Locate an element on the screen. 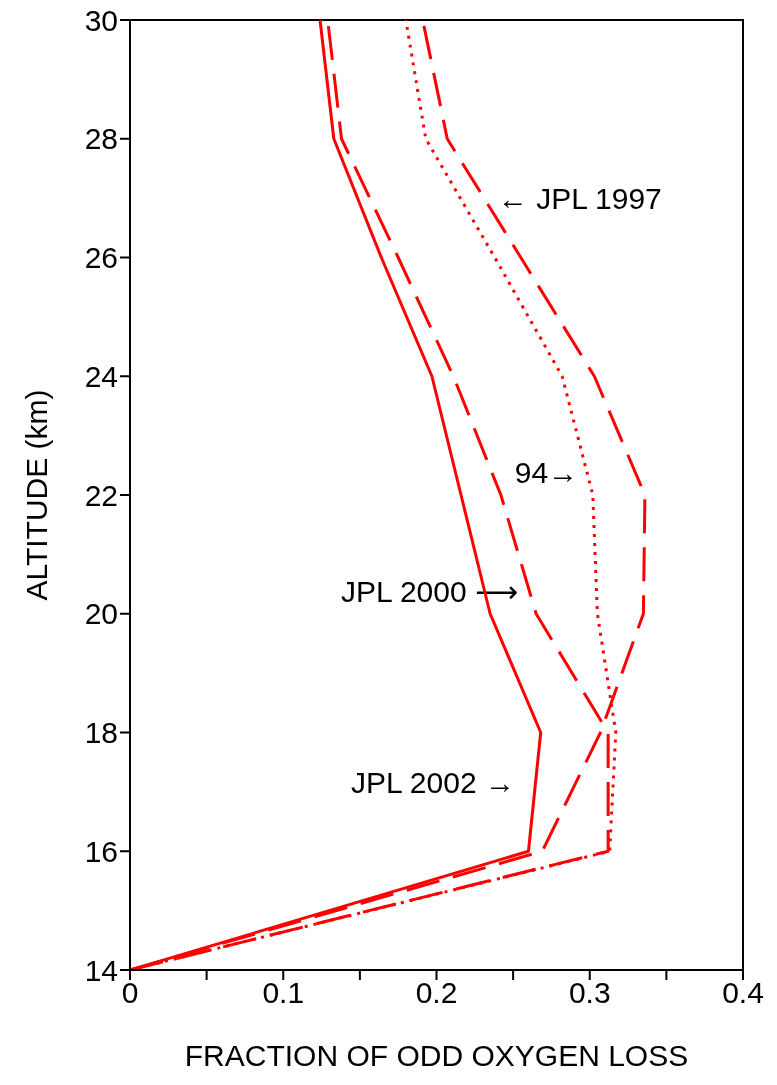 Image resolution: width=777 pixels, height=1085 pixels. y-tick-label: 26 is located at coordinates (101, 258).